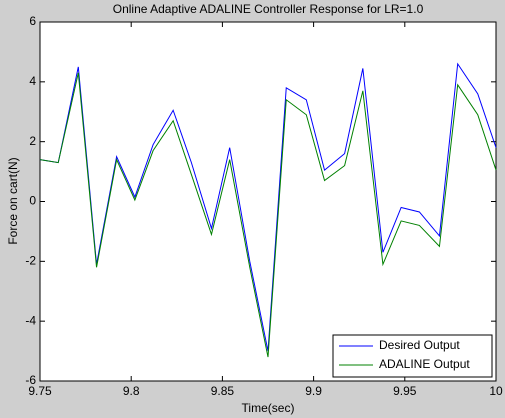  Describe the element at coordinates (32, 21) in the screenshot. I see `y-tick-label: 6` at that location.